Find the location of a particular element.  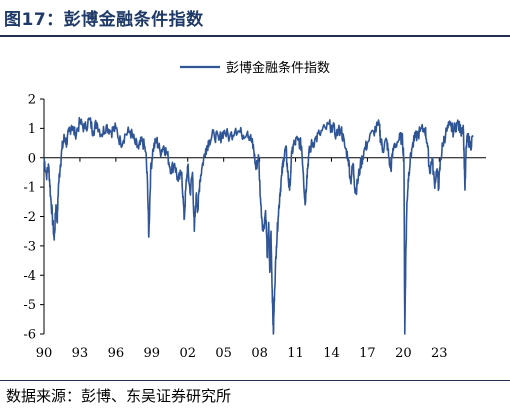

y-tick-label: 1 is located at coordinates (32, 129).